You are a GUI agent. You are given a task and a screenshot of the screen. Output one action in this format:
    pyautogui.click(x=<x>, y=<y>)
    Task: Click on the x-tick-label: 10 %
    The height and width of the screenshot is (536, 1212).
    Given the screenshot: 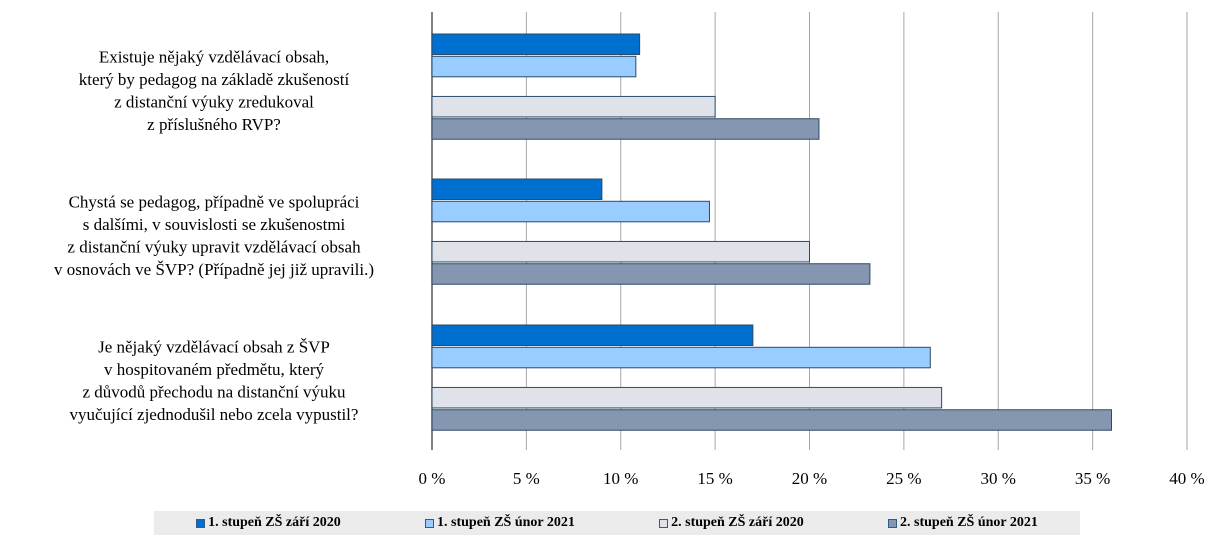 What is the action you would take?
    pyautogui.click(x=620, y=478)
    